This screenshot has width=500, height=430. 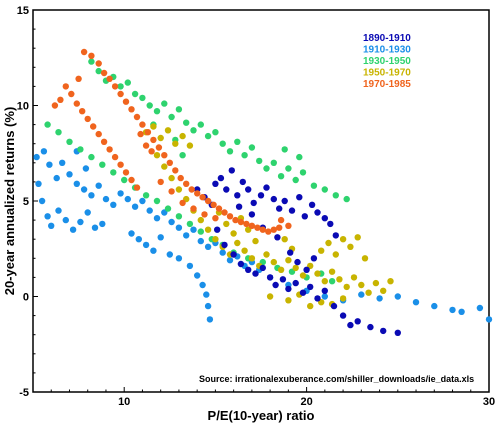 I want to click on y-tick-label: -5, so click(x=24, y=393).